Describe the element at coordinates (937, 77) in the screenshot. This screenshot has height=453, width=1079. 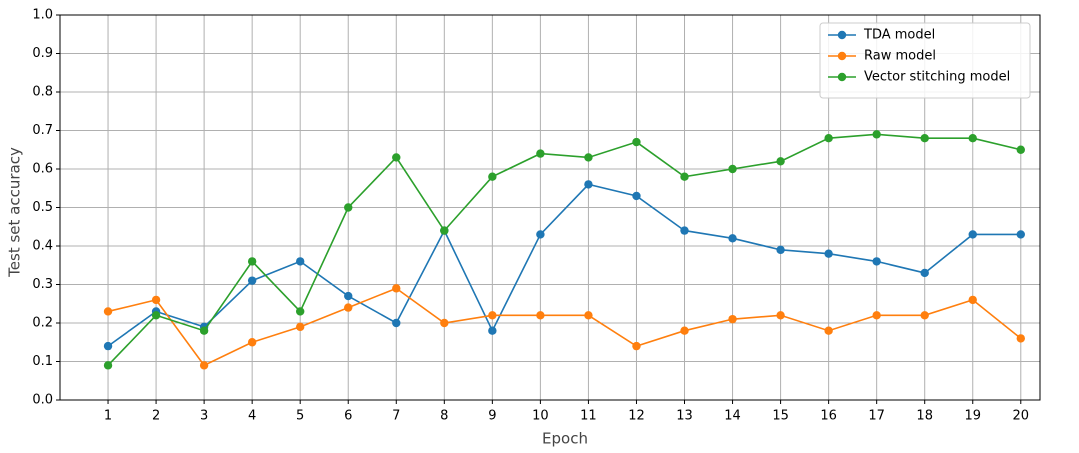
I see `legend-label: Vector stitching model` at that location.